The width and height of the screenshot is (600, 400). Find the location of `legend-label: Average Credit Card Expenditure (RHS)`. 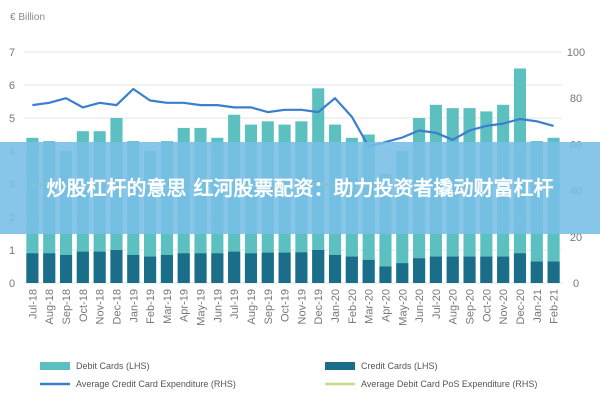

legend-label: Average Credit Card Expenditure (RHS) is located at coordinates (156, 384).